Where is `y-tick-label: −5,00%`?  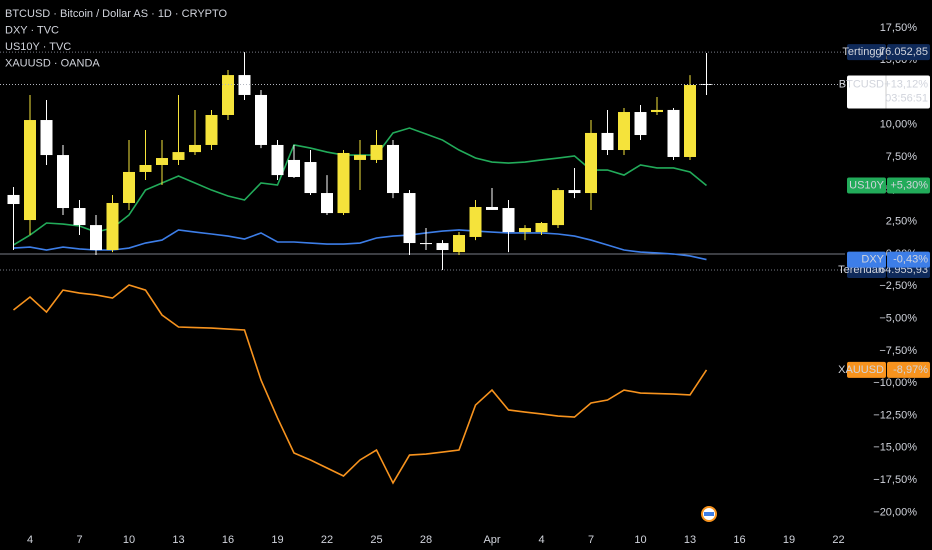 y-tick-label: −5,00% is located at coordinates (898, 319).